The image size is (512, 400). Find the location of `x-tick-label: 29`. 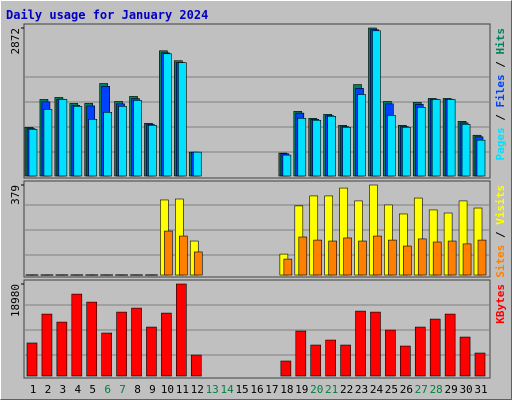

x-tick-label: 29 is located at coordinates (451, 389).